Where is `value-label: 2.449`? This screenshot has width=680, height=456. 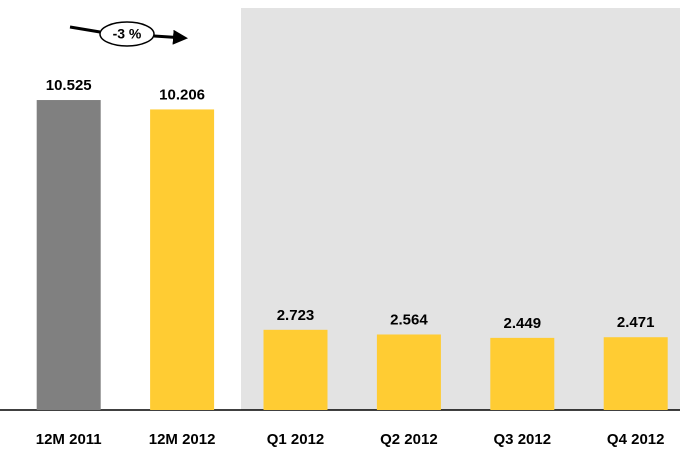
value-label: 2.449 is located at coordinates (523, 323).